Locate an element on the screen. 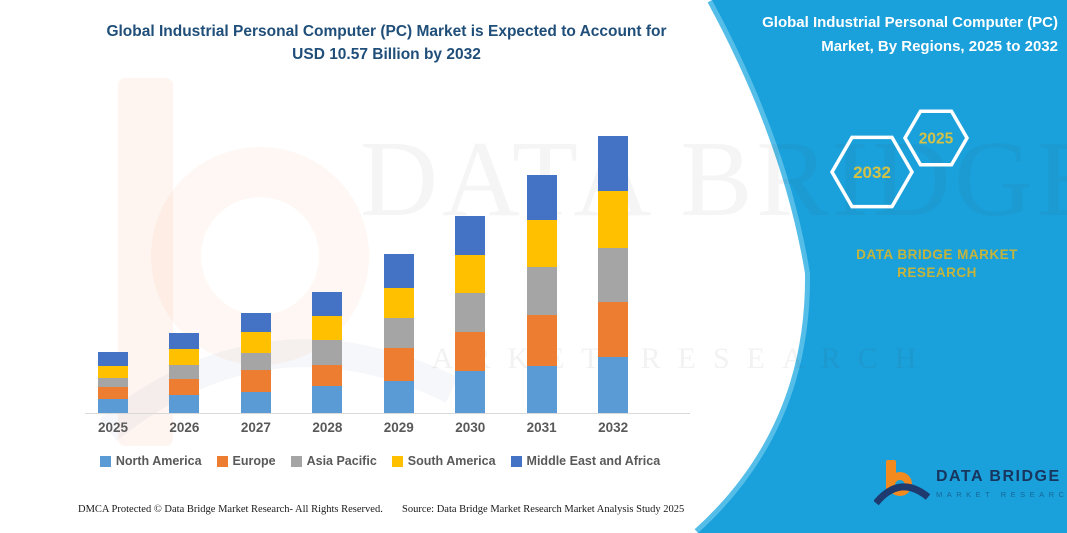  company-logo: DATA BRIDGE MARKET RESEARCH is located at coordinates (970, 484).